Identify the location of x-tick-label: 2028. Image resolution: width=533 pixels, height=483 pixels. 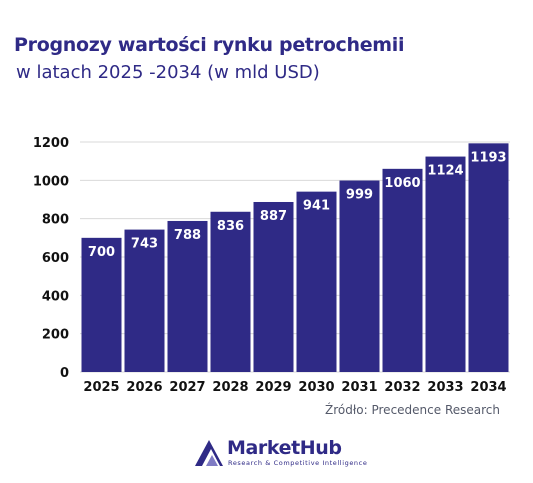
(230, 387).